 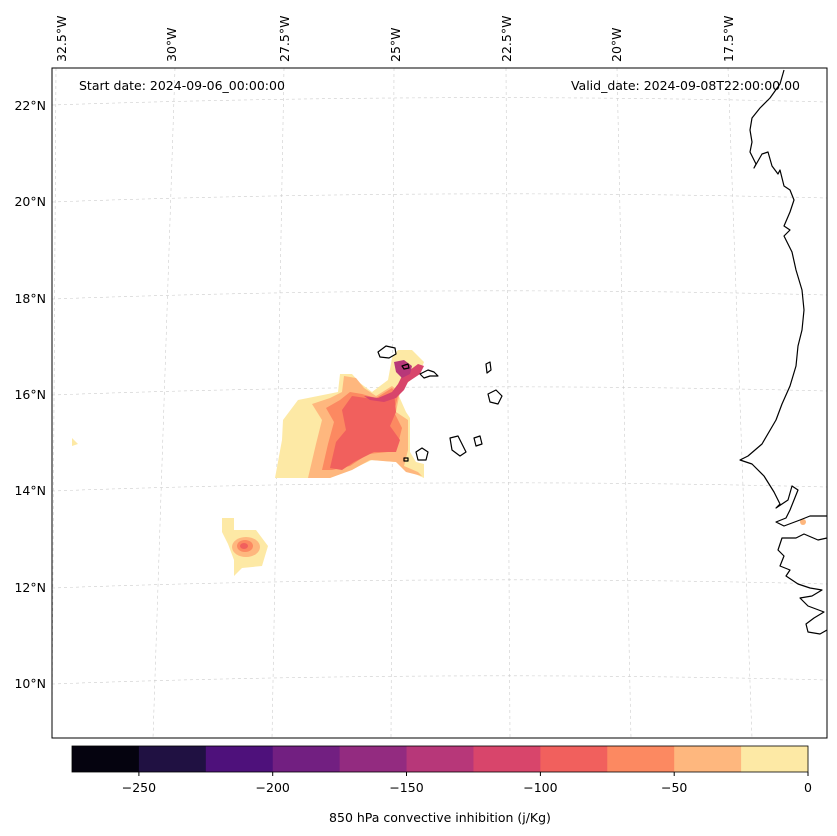 What do you see at coordinates (139, 787) in the screenshot?
I see `colorbar-tick-label-minus-250: −250` at bounding box center [139, 787].